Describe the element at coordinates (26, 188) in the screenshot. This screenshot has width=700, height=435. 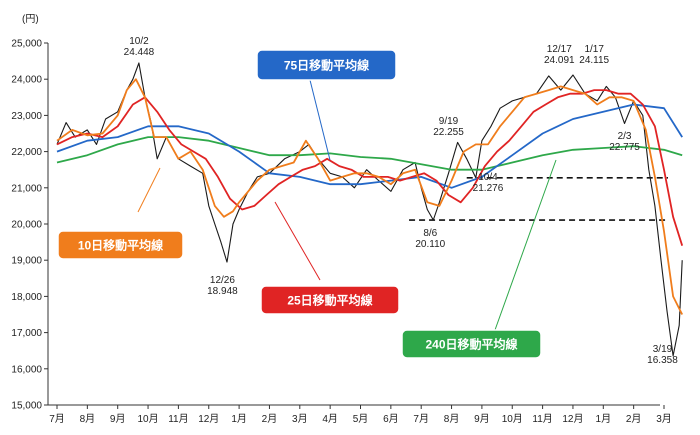
I see `y-tick-label: 21,000` at that location.